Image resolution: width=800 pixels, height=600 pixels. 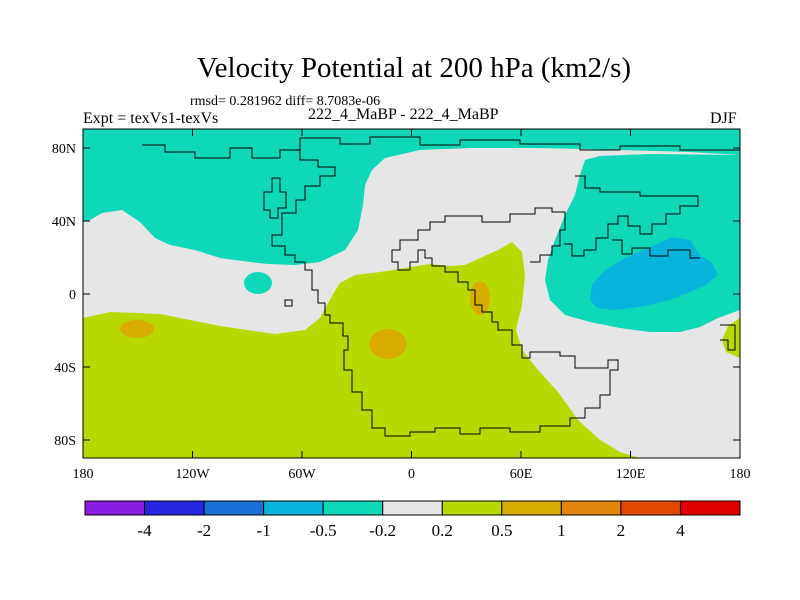 What do you see at coordinates (631, 216) in the screenshot?
I see `coastline-asia-east` at bounding box center [631, 216].